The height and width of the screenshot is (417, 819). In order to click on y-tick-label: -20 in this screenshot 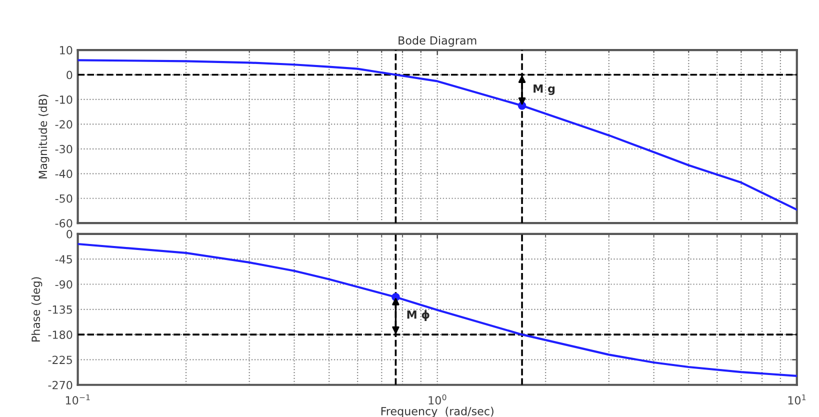, I will do `click(63, 124)`.